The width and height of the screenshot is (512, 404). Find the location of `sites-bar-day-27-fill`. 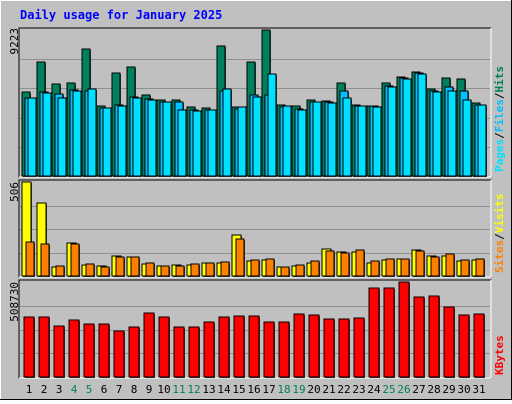

sites-bar-day-27-fill is located at coordinates (420, 263).